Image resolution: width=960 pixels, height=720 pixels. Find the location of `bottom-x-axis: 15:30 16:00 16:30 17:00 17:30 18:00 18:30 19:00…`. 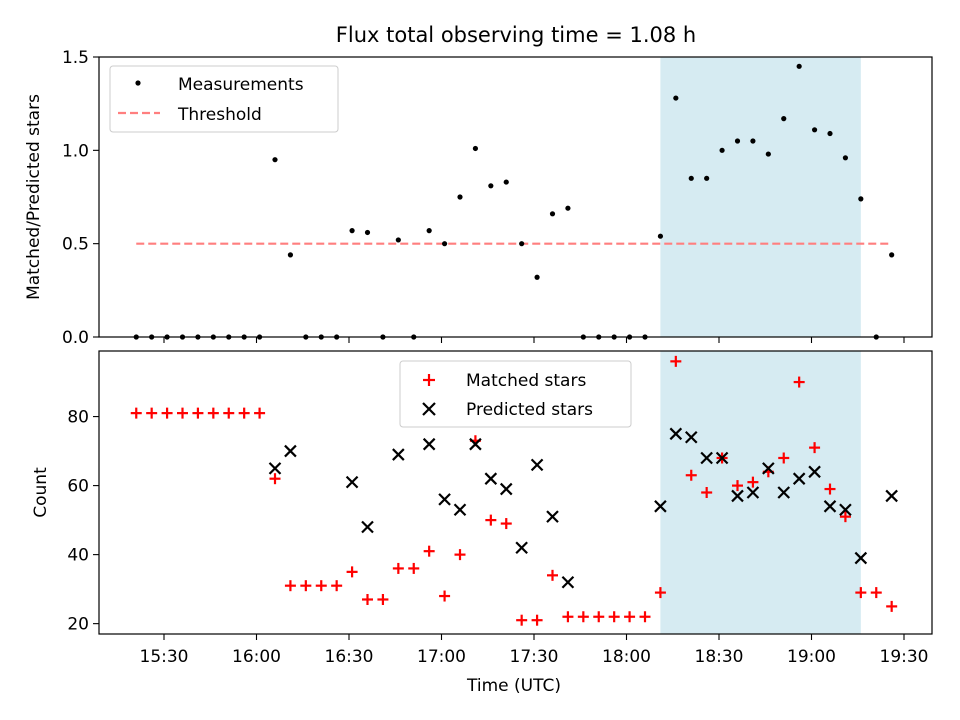

bottom-x-axis: 15:30 16:00 16:30 17:00 17:30 18:00 18:30 19:00… is located at coordinates (534, 650).